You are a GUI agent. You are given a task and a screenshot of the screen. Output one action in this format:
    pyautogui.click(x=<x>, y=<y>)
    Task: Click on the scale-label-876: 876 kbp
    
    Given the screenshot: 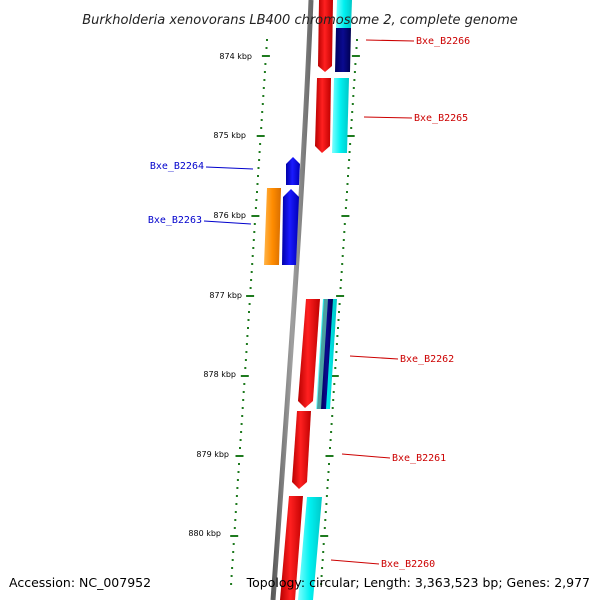 What is the action you would take?
    pyautogui.click(x=229, y=215)
    